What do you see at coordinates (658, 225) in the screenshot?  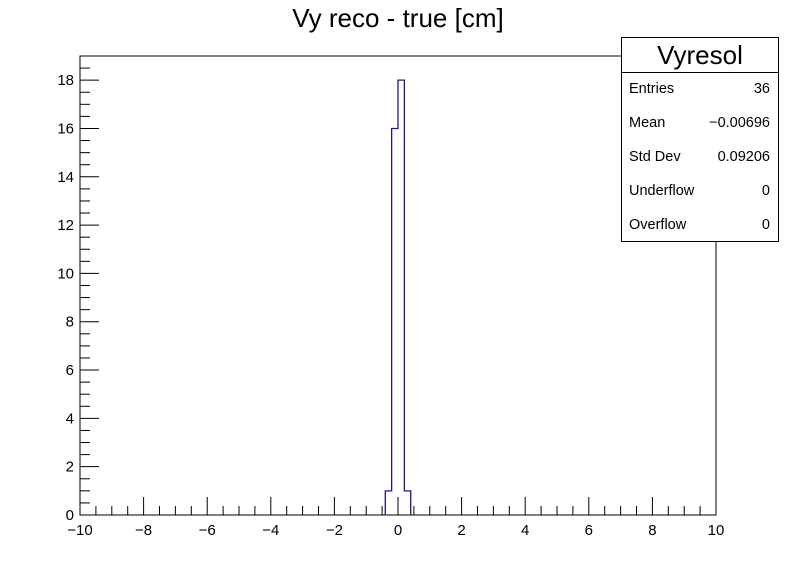 I see `stats-label: Overflow` at bounding box center [658, 225].